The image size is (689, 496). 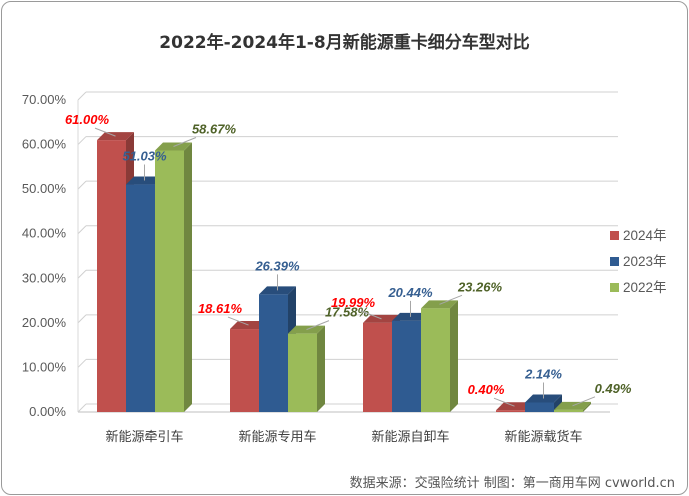 What do you see at coordinates (645, 235) in the screenshot?
I see `legend-label: 2024年` at bounding box center [645, 235].